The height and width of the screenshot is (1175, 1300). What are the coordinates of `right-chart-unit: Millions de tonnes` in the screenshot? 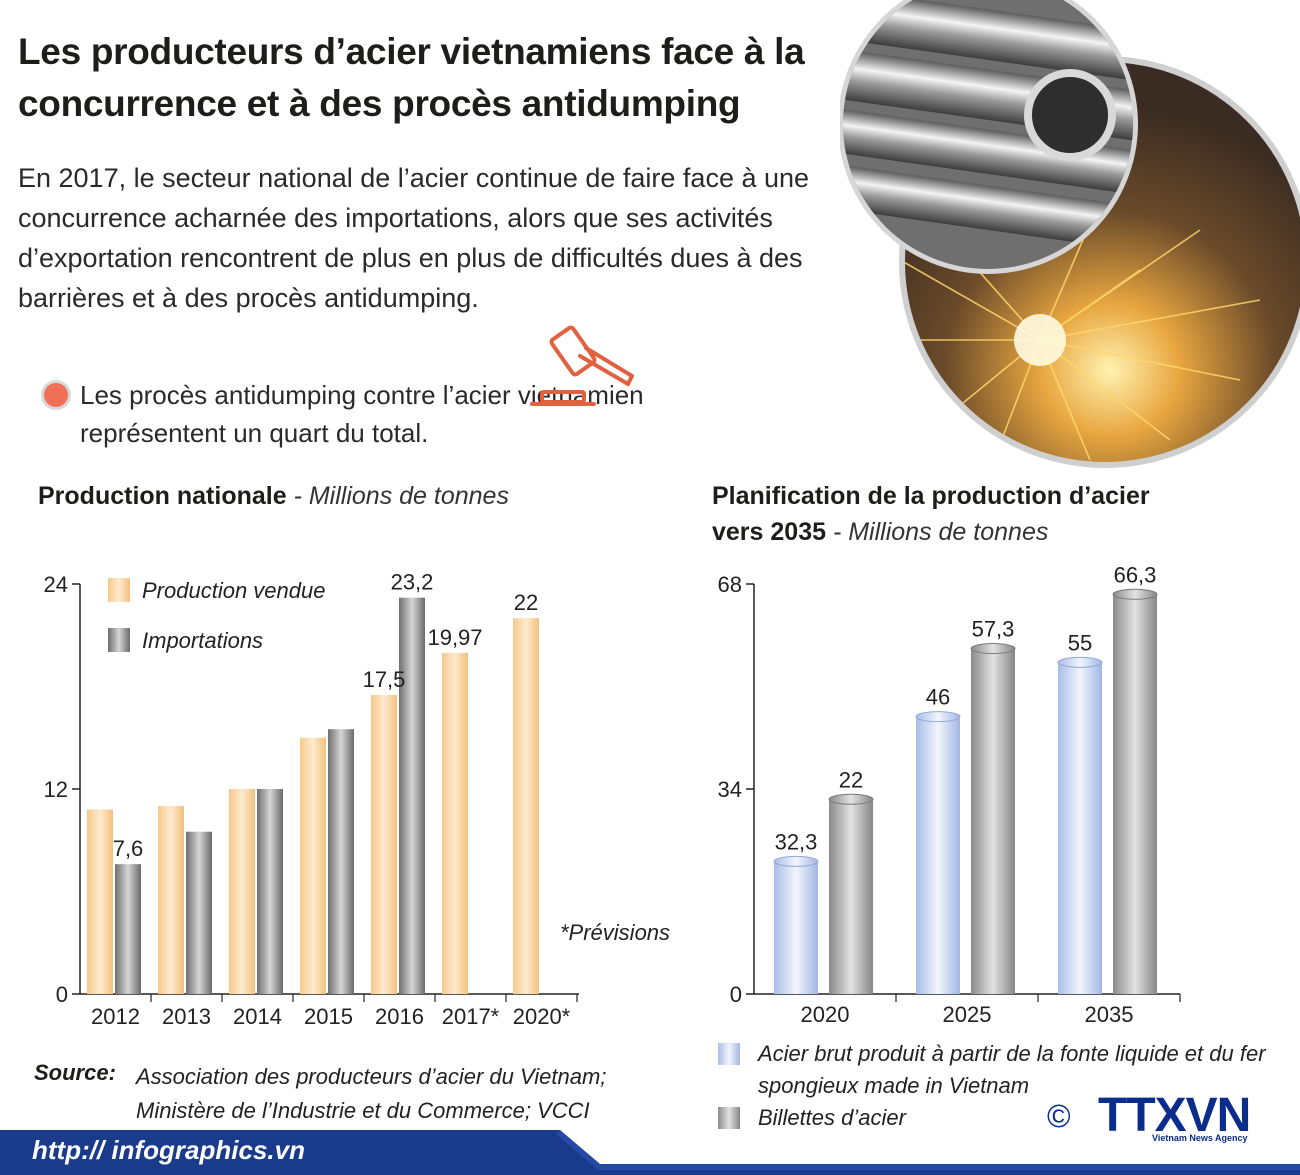 It's located at (948, 532).